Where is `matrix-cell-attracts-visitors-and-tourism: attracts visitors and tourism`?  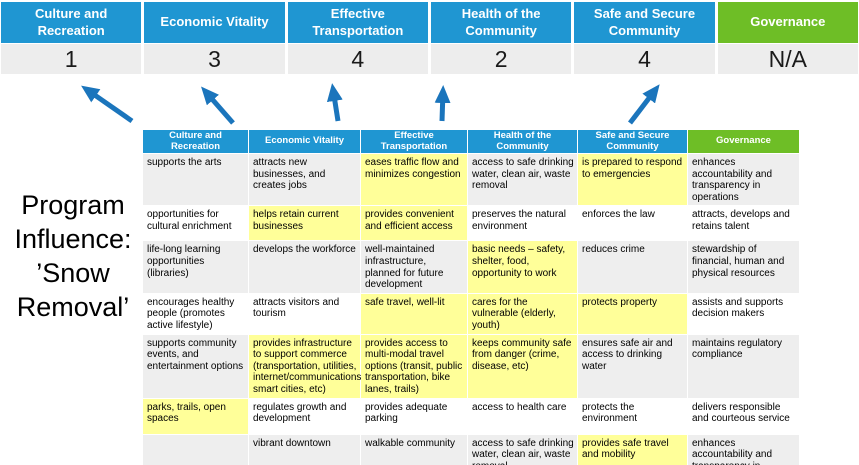 matrix-cell-attracts-visitors-and-tourism: attracts visitors and tourism is located at coordinates (304, 313).